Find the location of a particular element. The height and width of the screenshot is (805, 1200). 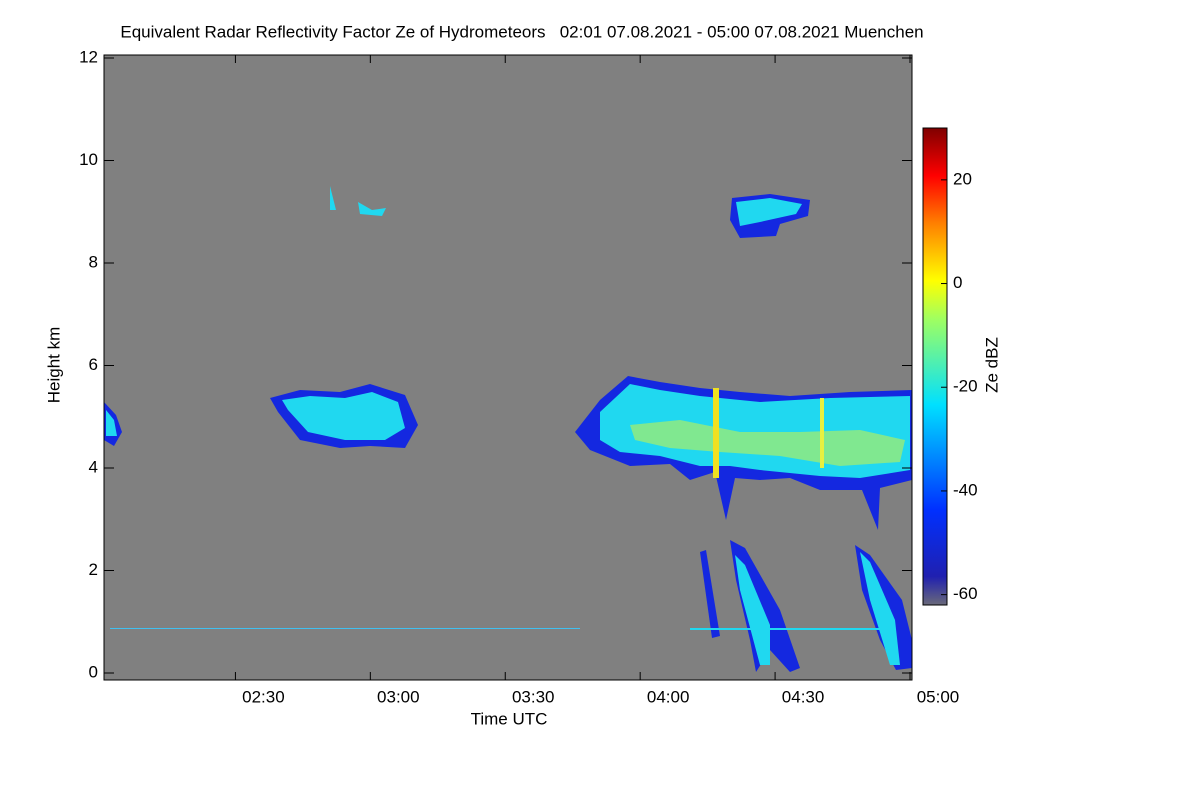

y-tick-label: 6 is located at coordinates (93, 364).